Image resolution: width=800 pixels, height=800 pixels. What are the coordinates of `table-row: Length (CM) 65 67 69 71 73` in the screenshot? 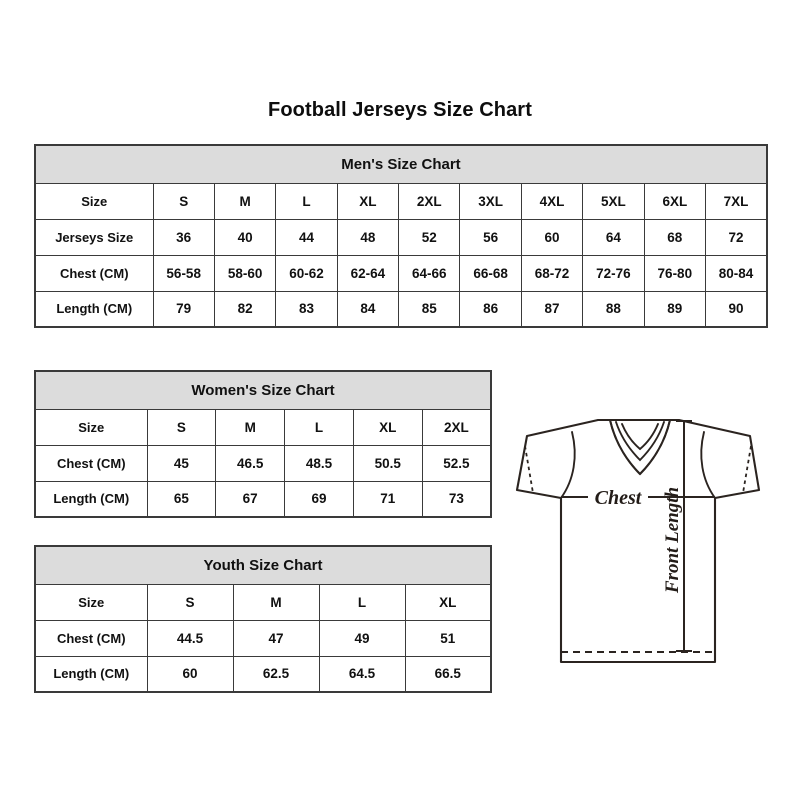 It's located at (263, 499).